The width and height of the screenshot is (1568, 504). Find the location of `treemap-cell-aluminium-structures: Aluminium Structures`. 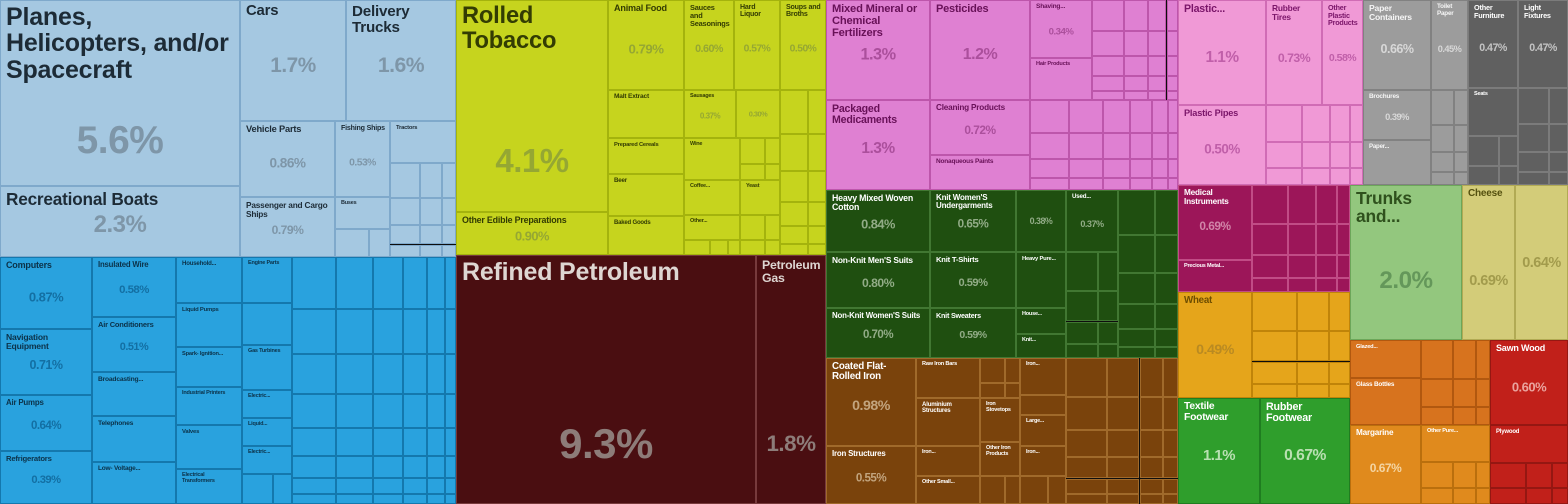

treemap-cell-aluminium-structures: Aluminium Structures is located at coordinates (948, 422).